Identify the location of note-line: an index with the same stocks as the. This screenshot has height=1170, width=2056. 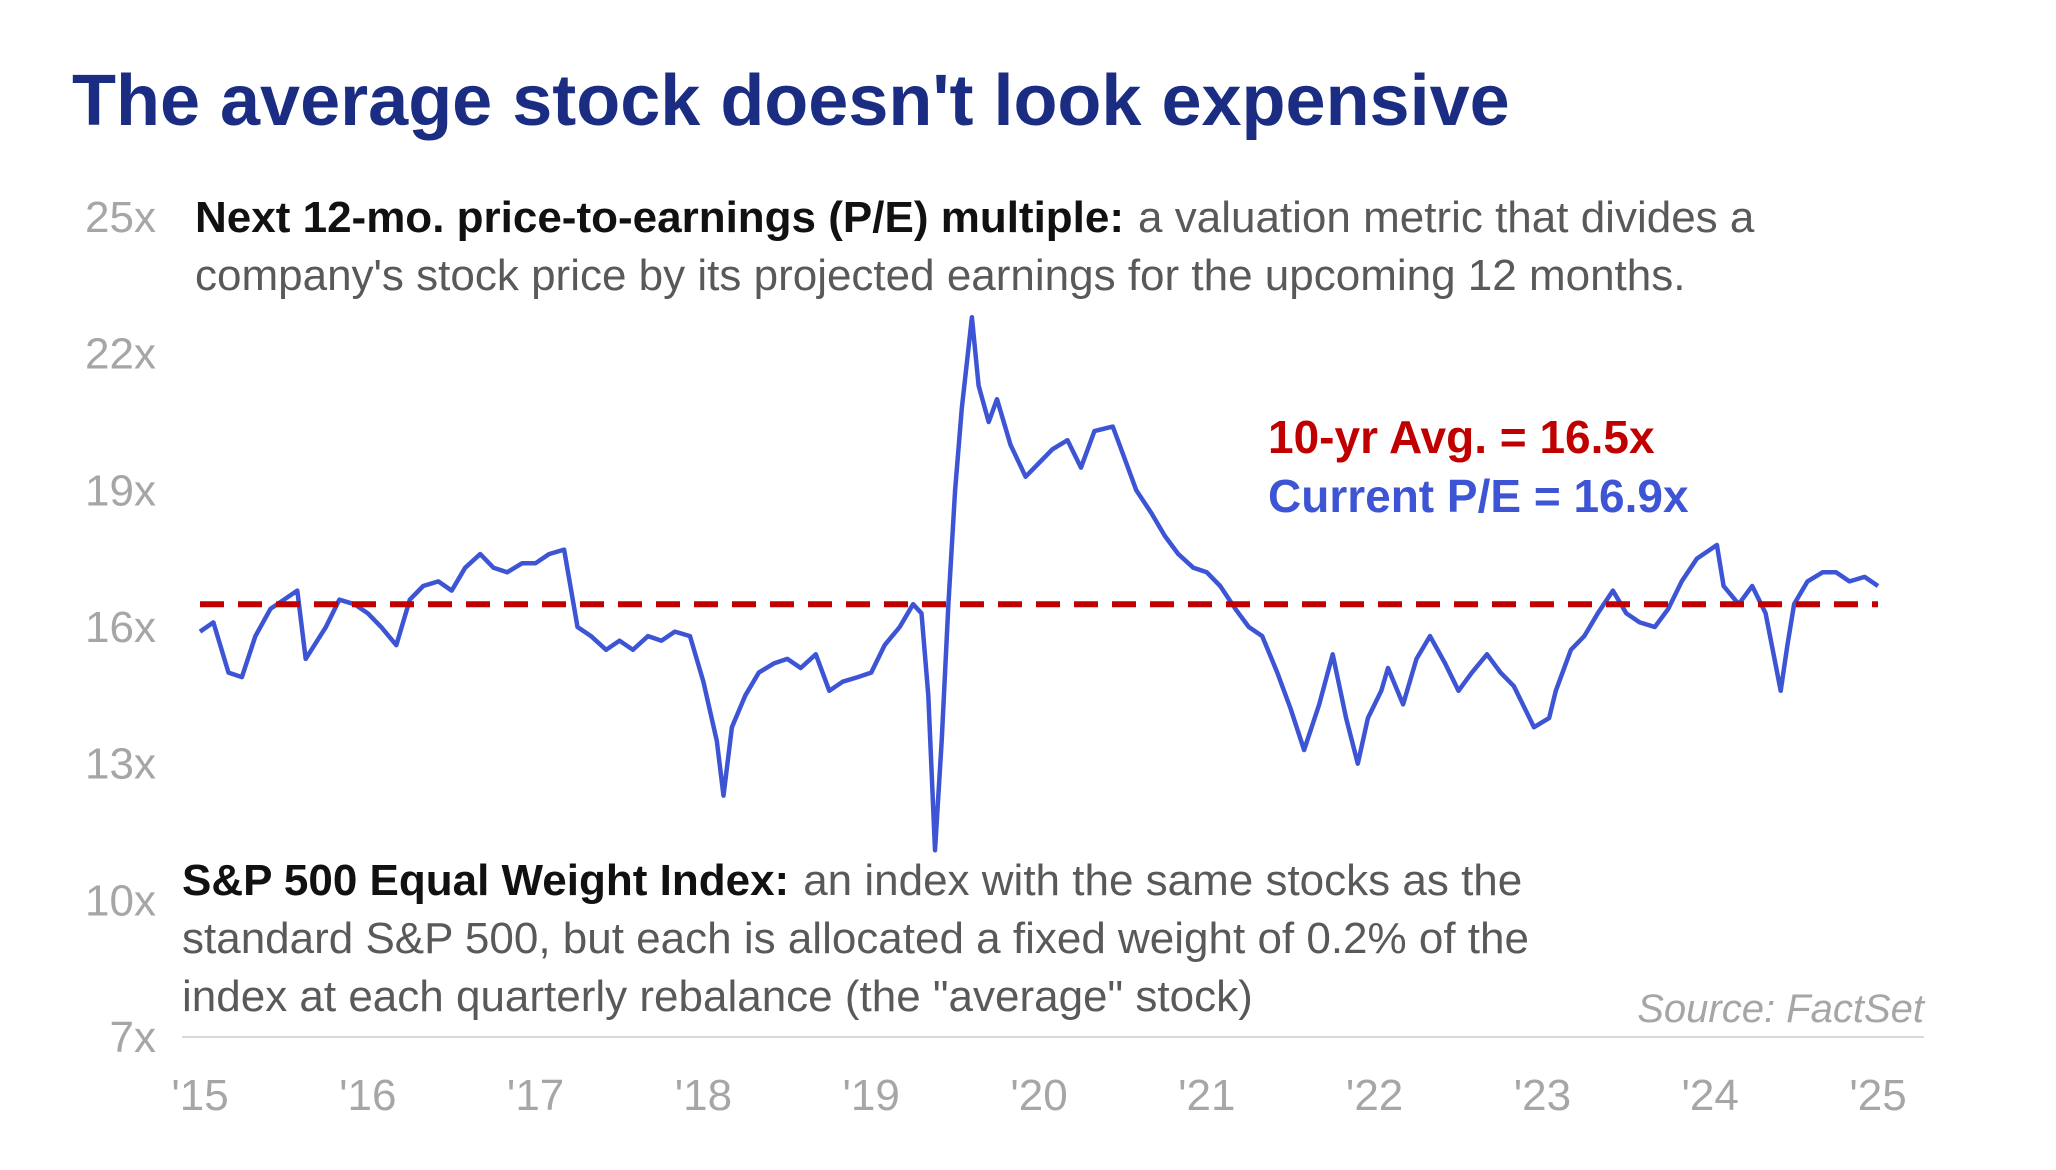
(1162, 880).